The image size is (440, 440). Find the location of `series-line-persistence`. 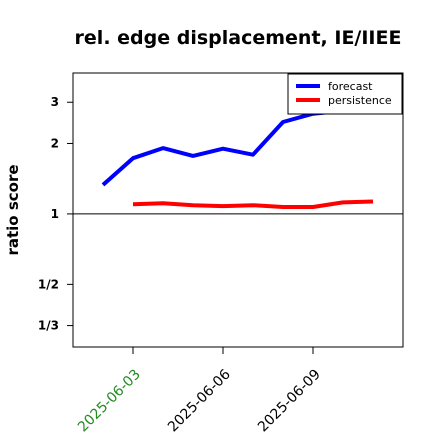

series-line-persistence is located at coordinates (253, 204).